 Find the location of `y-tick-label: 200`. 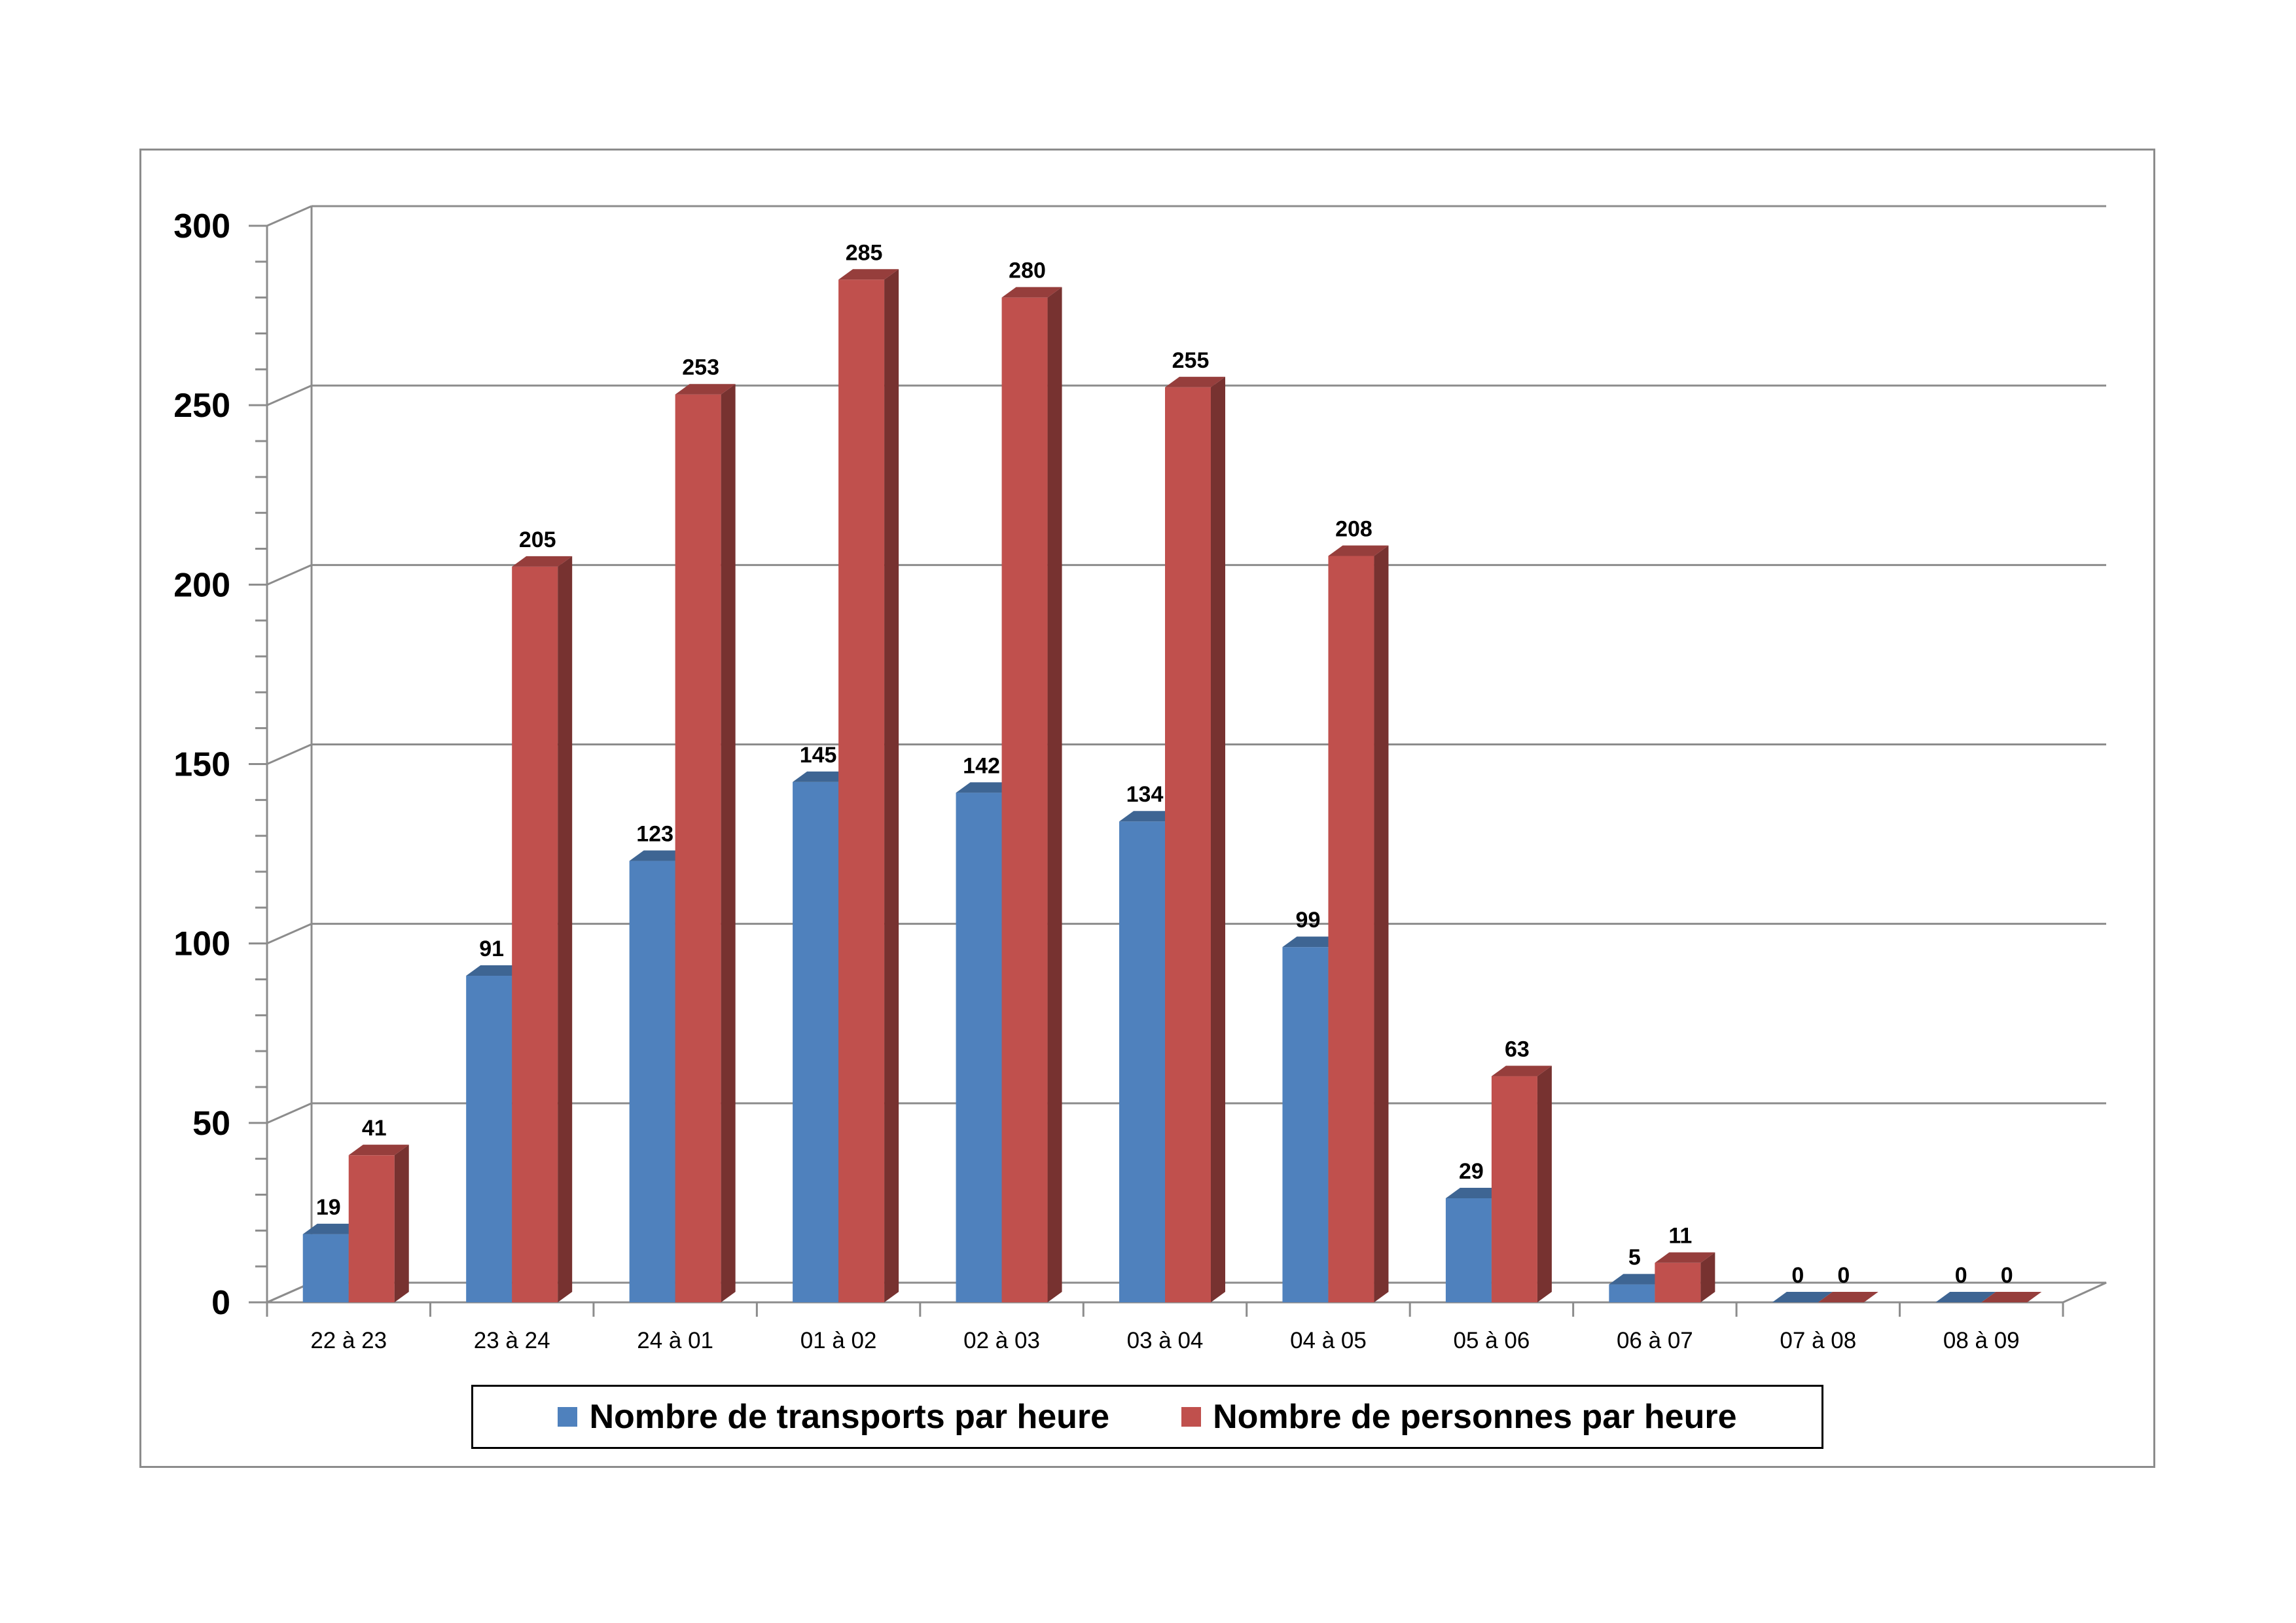

y-tick-label: 200 is located at coordinates (201, 585).